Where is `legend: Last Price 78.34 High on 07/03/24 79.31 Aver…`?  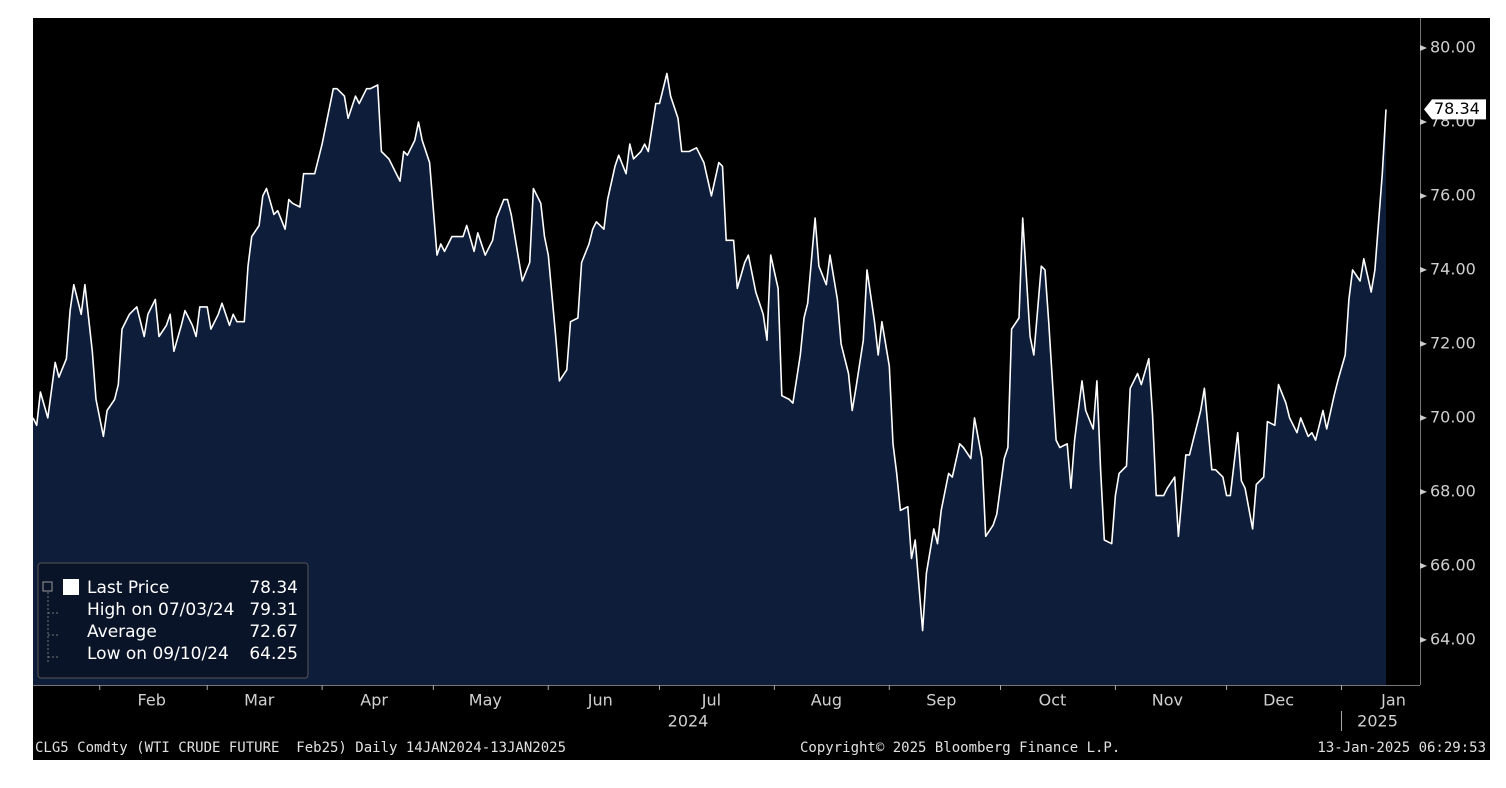
legend: Last Price 78.34 High on 07/03/24 79.31 Aver… is located at coordinates (173, 620).